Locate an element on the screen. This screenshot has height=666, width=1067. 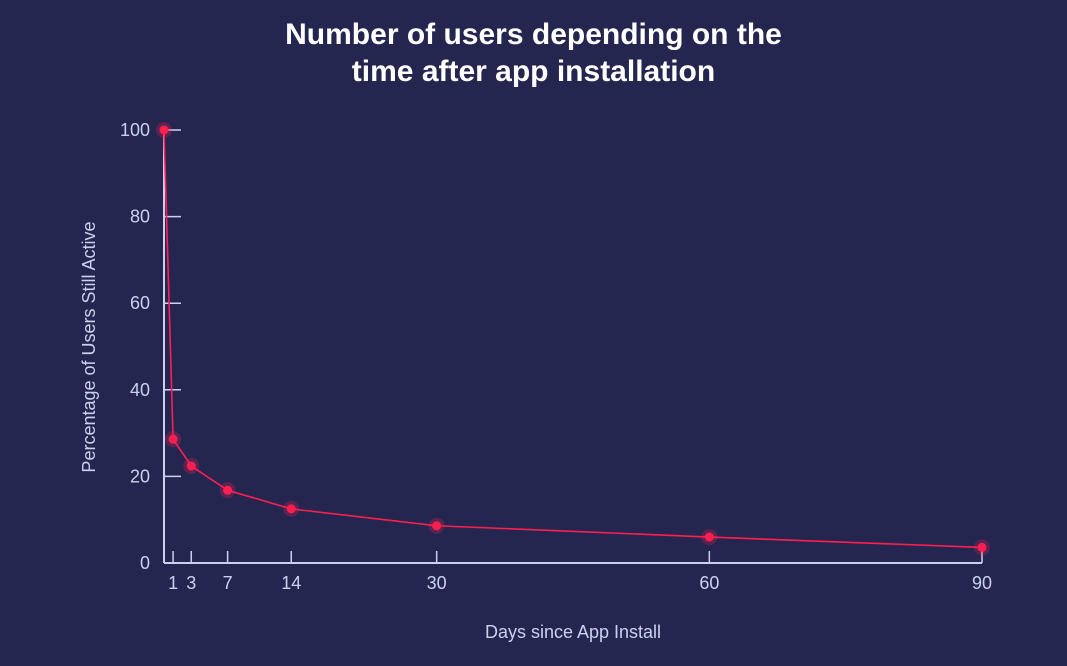
y-tick-label: 40 is located at coordinates (140, 390).